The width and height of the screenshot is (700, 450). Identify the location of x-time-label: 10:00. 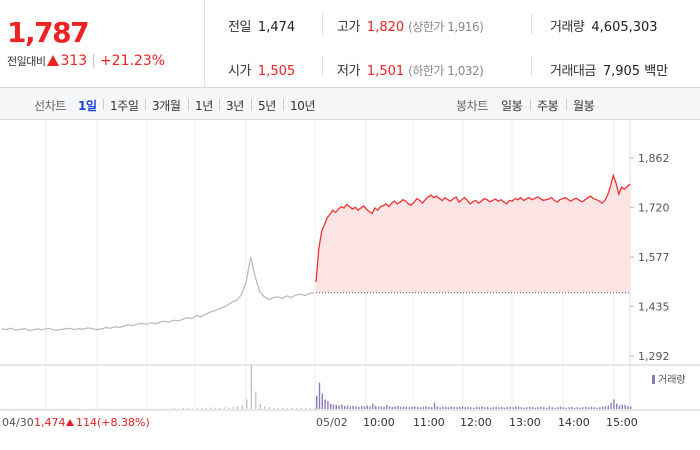
(379, 422).